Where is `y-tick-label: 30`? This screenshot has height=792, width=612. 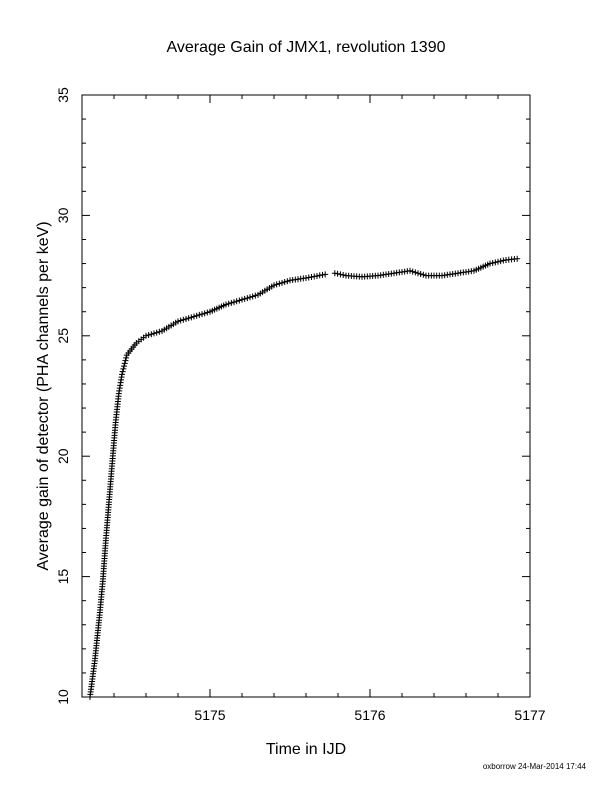 y-tick-label: 30 is located at coordinates (63, 215).